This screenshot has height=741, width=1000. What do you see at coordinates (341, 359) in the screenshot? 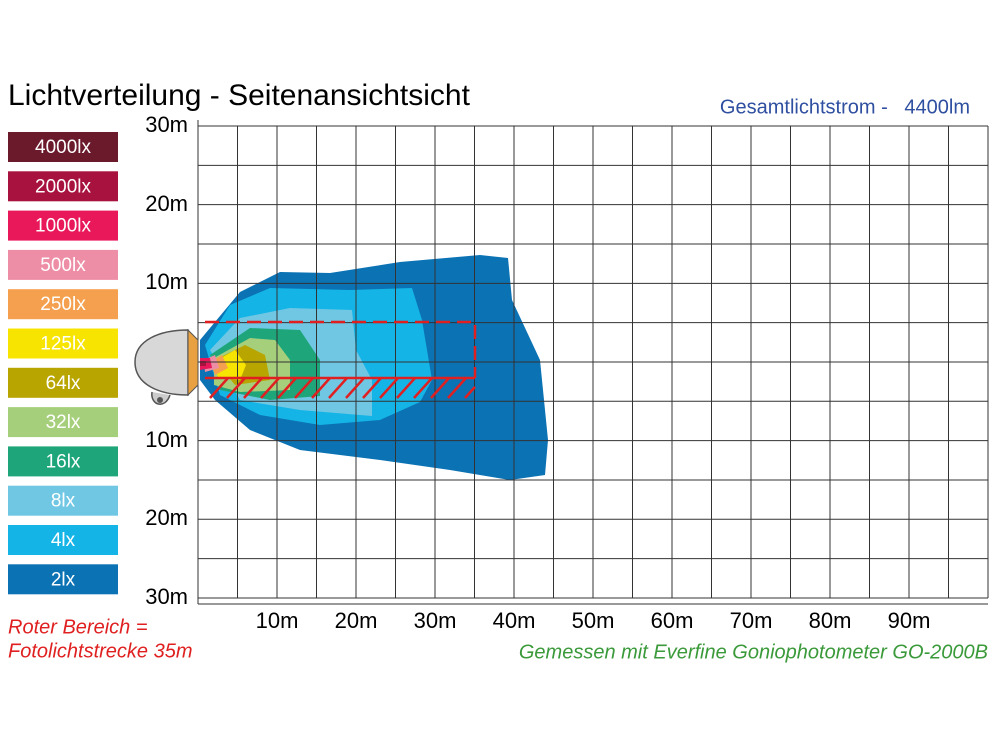
I see `photo-range` at bounding box center [341, 359].